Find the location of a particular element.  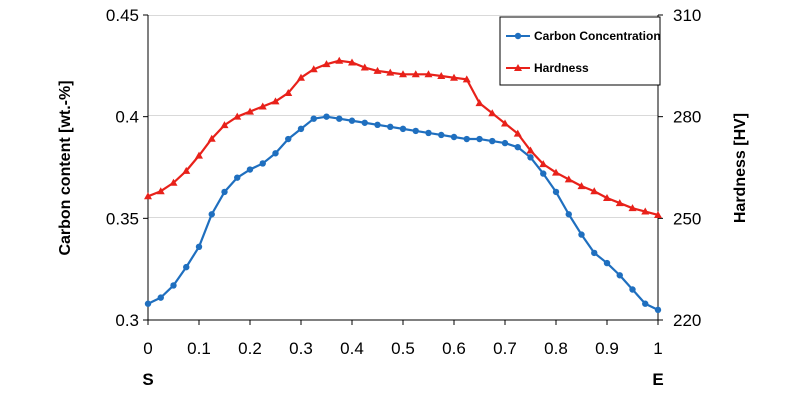

x-tick-label: 0.4 is located at coordinates (352, 348).